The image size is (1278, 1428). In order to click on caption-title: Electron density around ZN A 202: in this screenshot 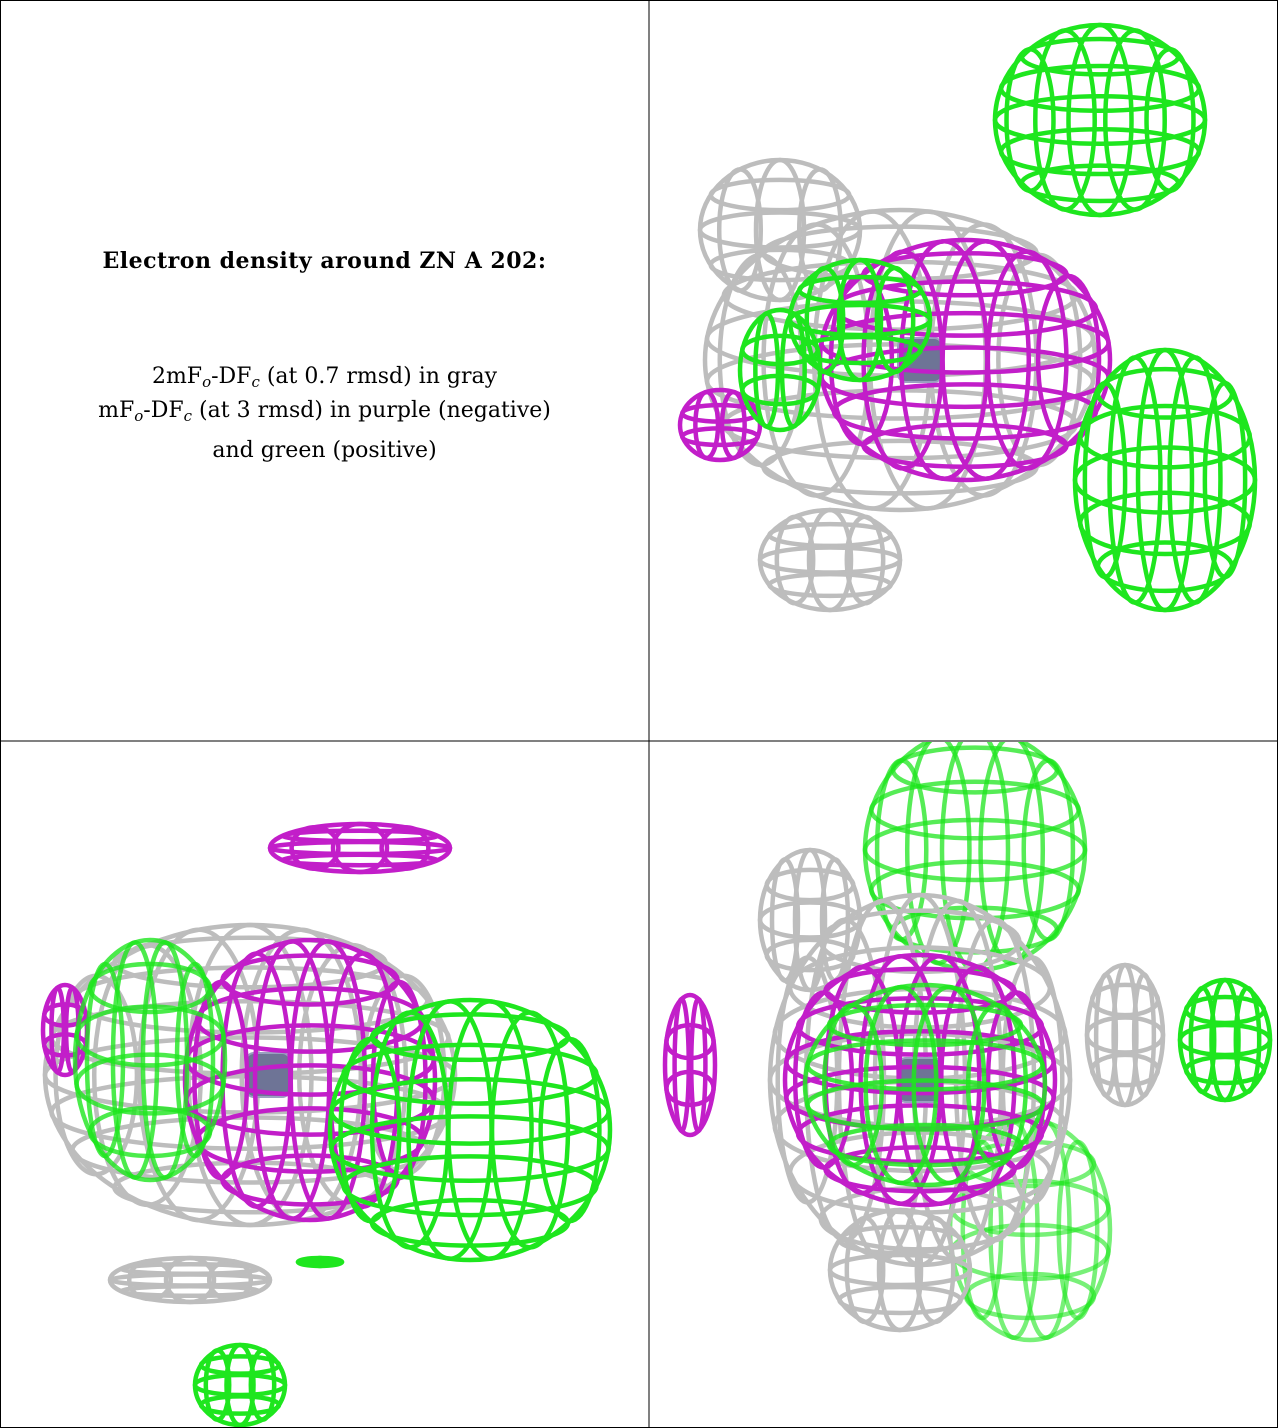, I will do `click(324, 261)`.